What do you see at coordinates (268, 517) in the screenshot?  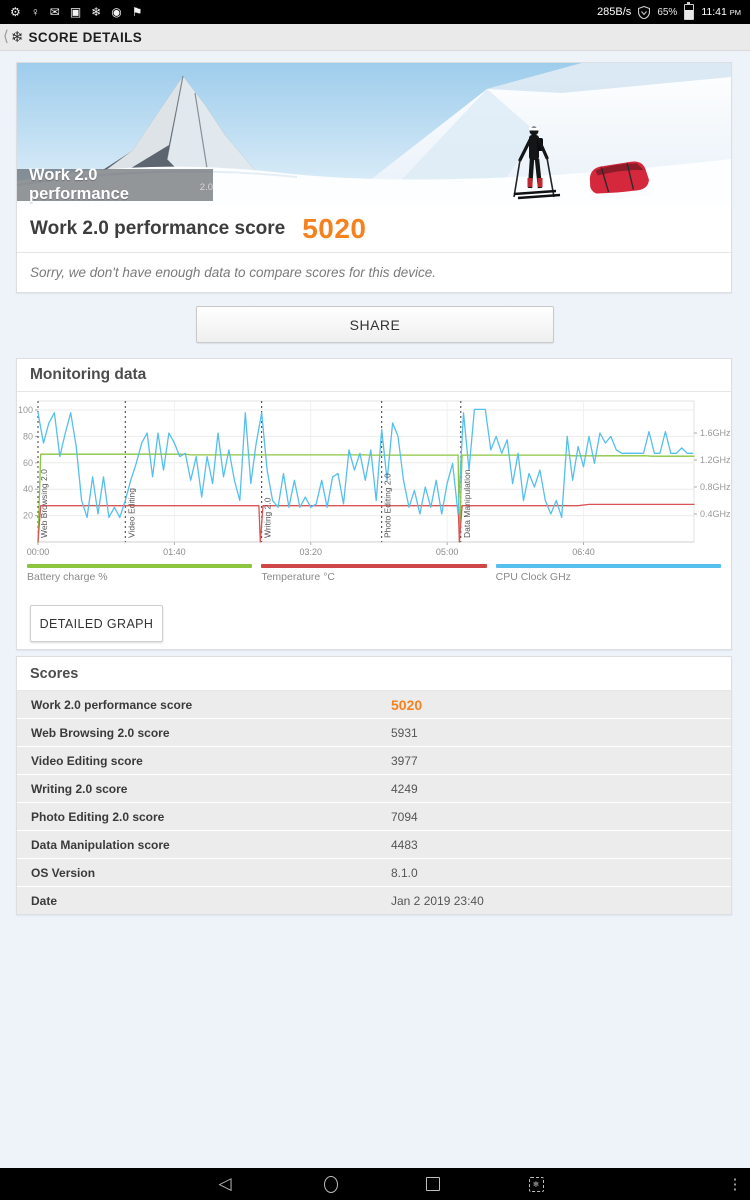 I see `svg-text: Writing 2.0` at bounding box center [268, 517].